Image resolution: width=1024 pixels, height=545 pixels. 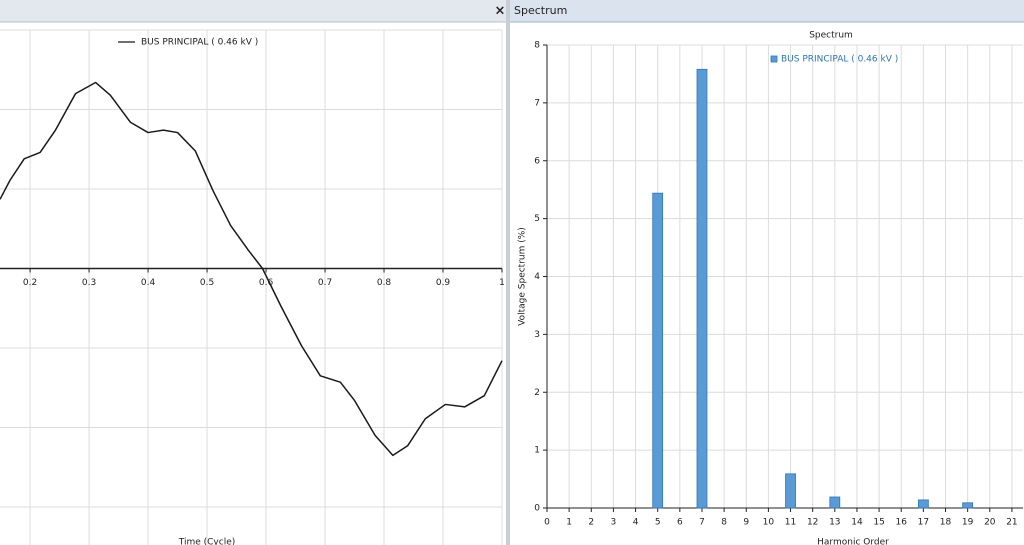 I want to click on x-tick-label: 6, so click(x=680, y=523).